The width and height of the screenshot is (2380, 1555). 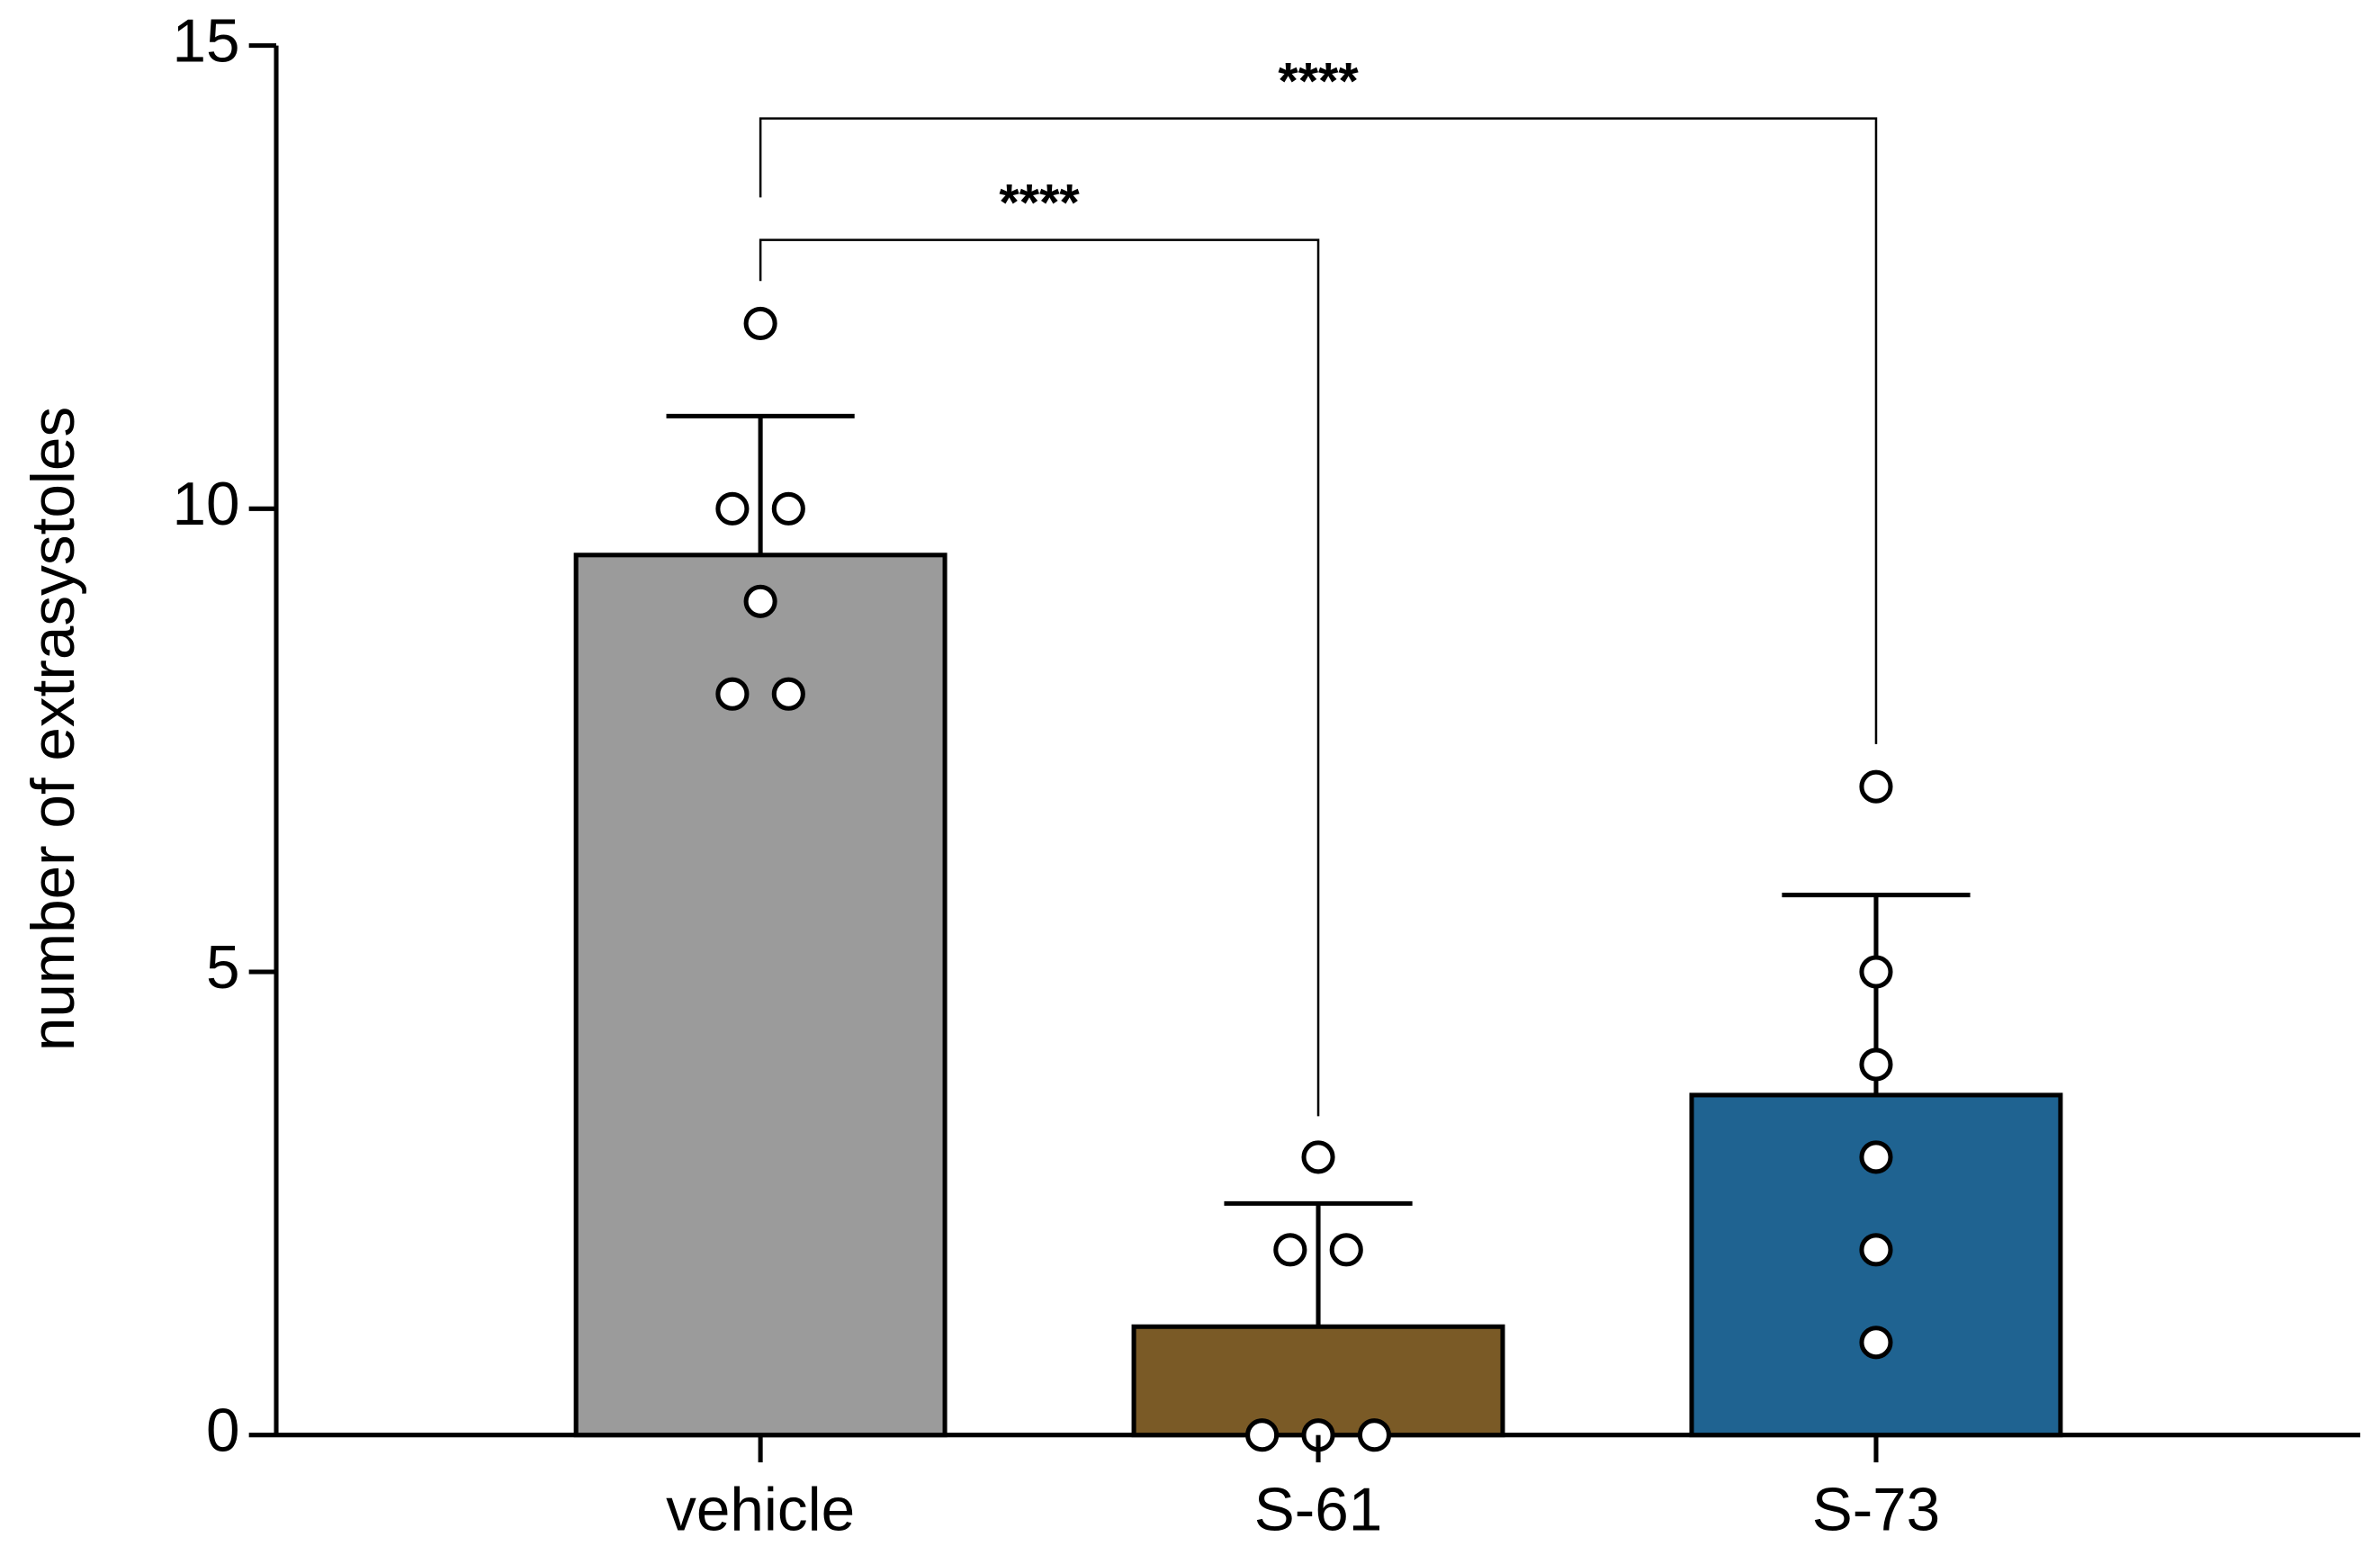 What do you see at coordinates (223, 968) in the screenshot?
I see `y-tick-label: 5` at bounding box center [223, 968].